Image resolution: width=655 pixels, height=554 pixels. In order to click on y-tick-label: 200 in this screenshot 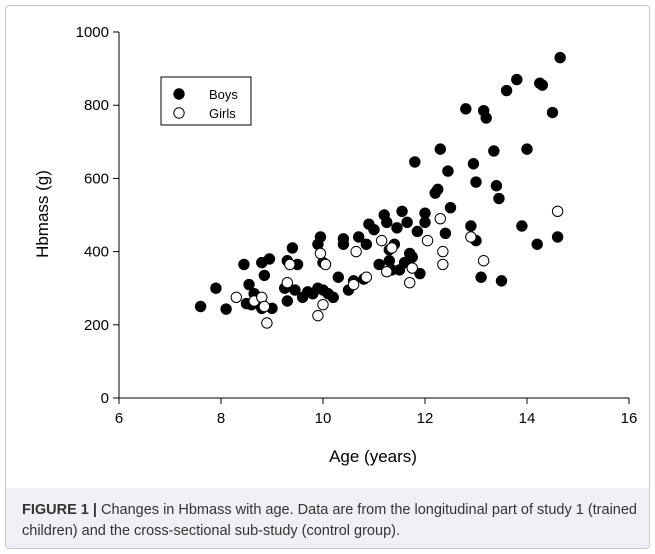, I will do `click(96, 325)`.